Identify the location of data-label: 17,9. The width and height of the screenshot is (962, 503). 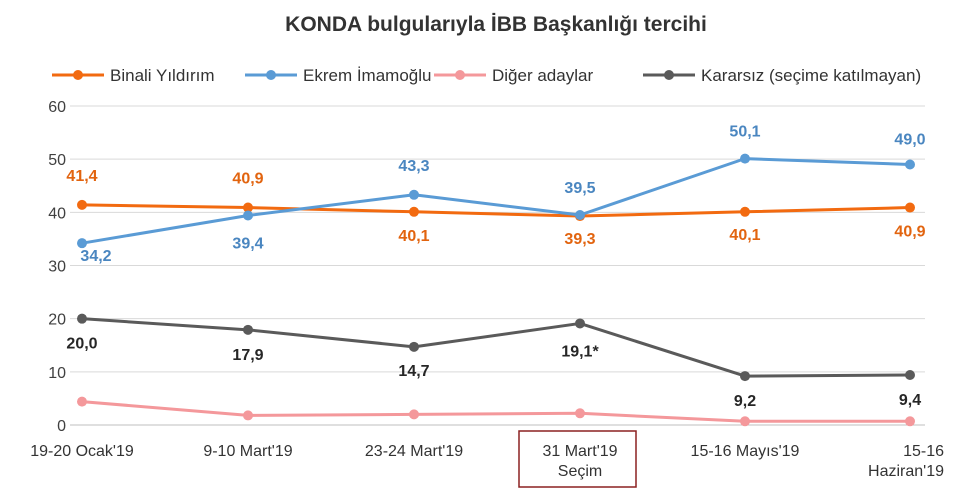
(247, 355).